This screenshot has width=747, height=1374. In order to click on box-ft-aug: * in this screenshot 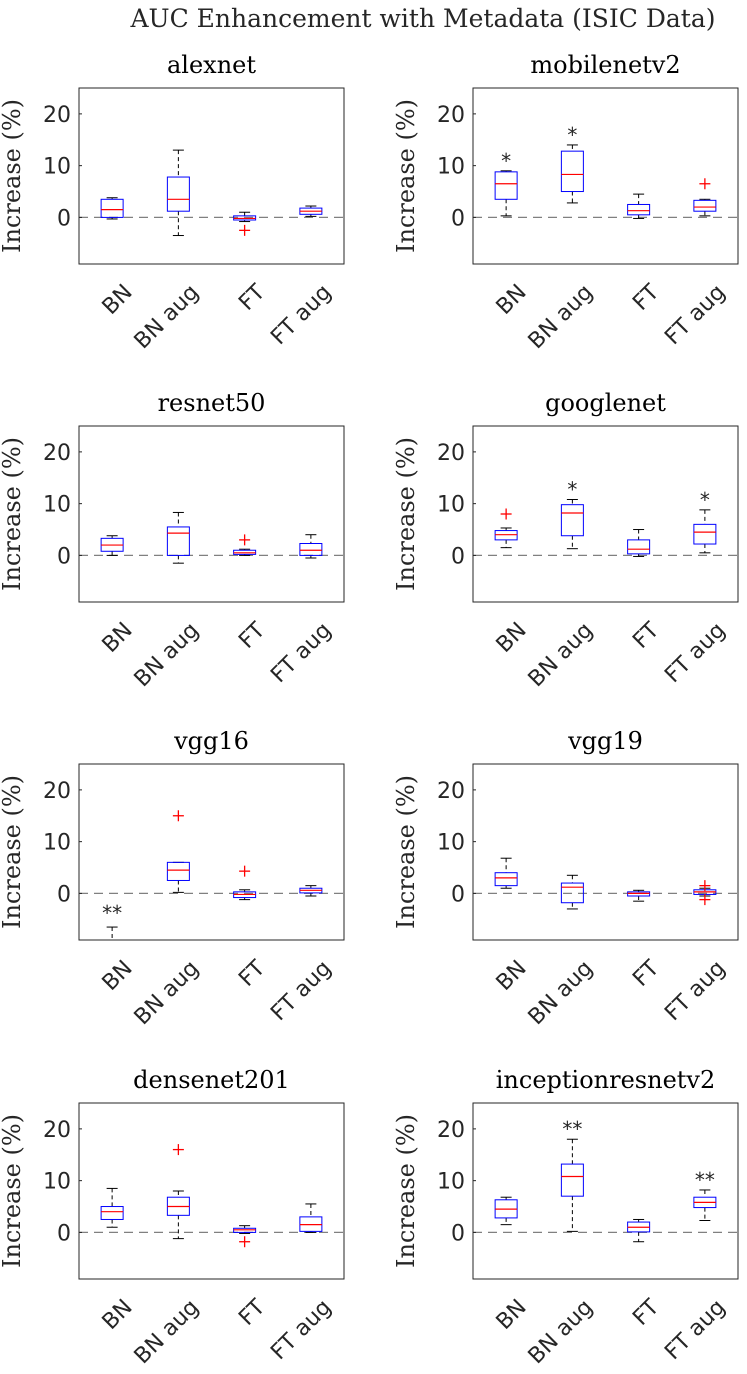, I will do `click(705, 521)`.